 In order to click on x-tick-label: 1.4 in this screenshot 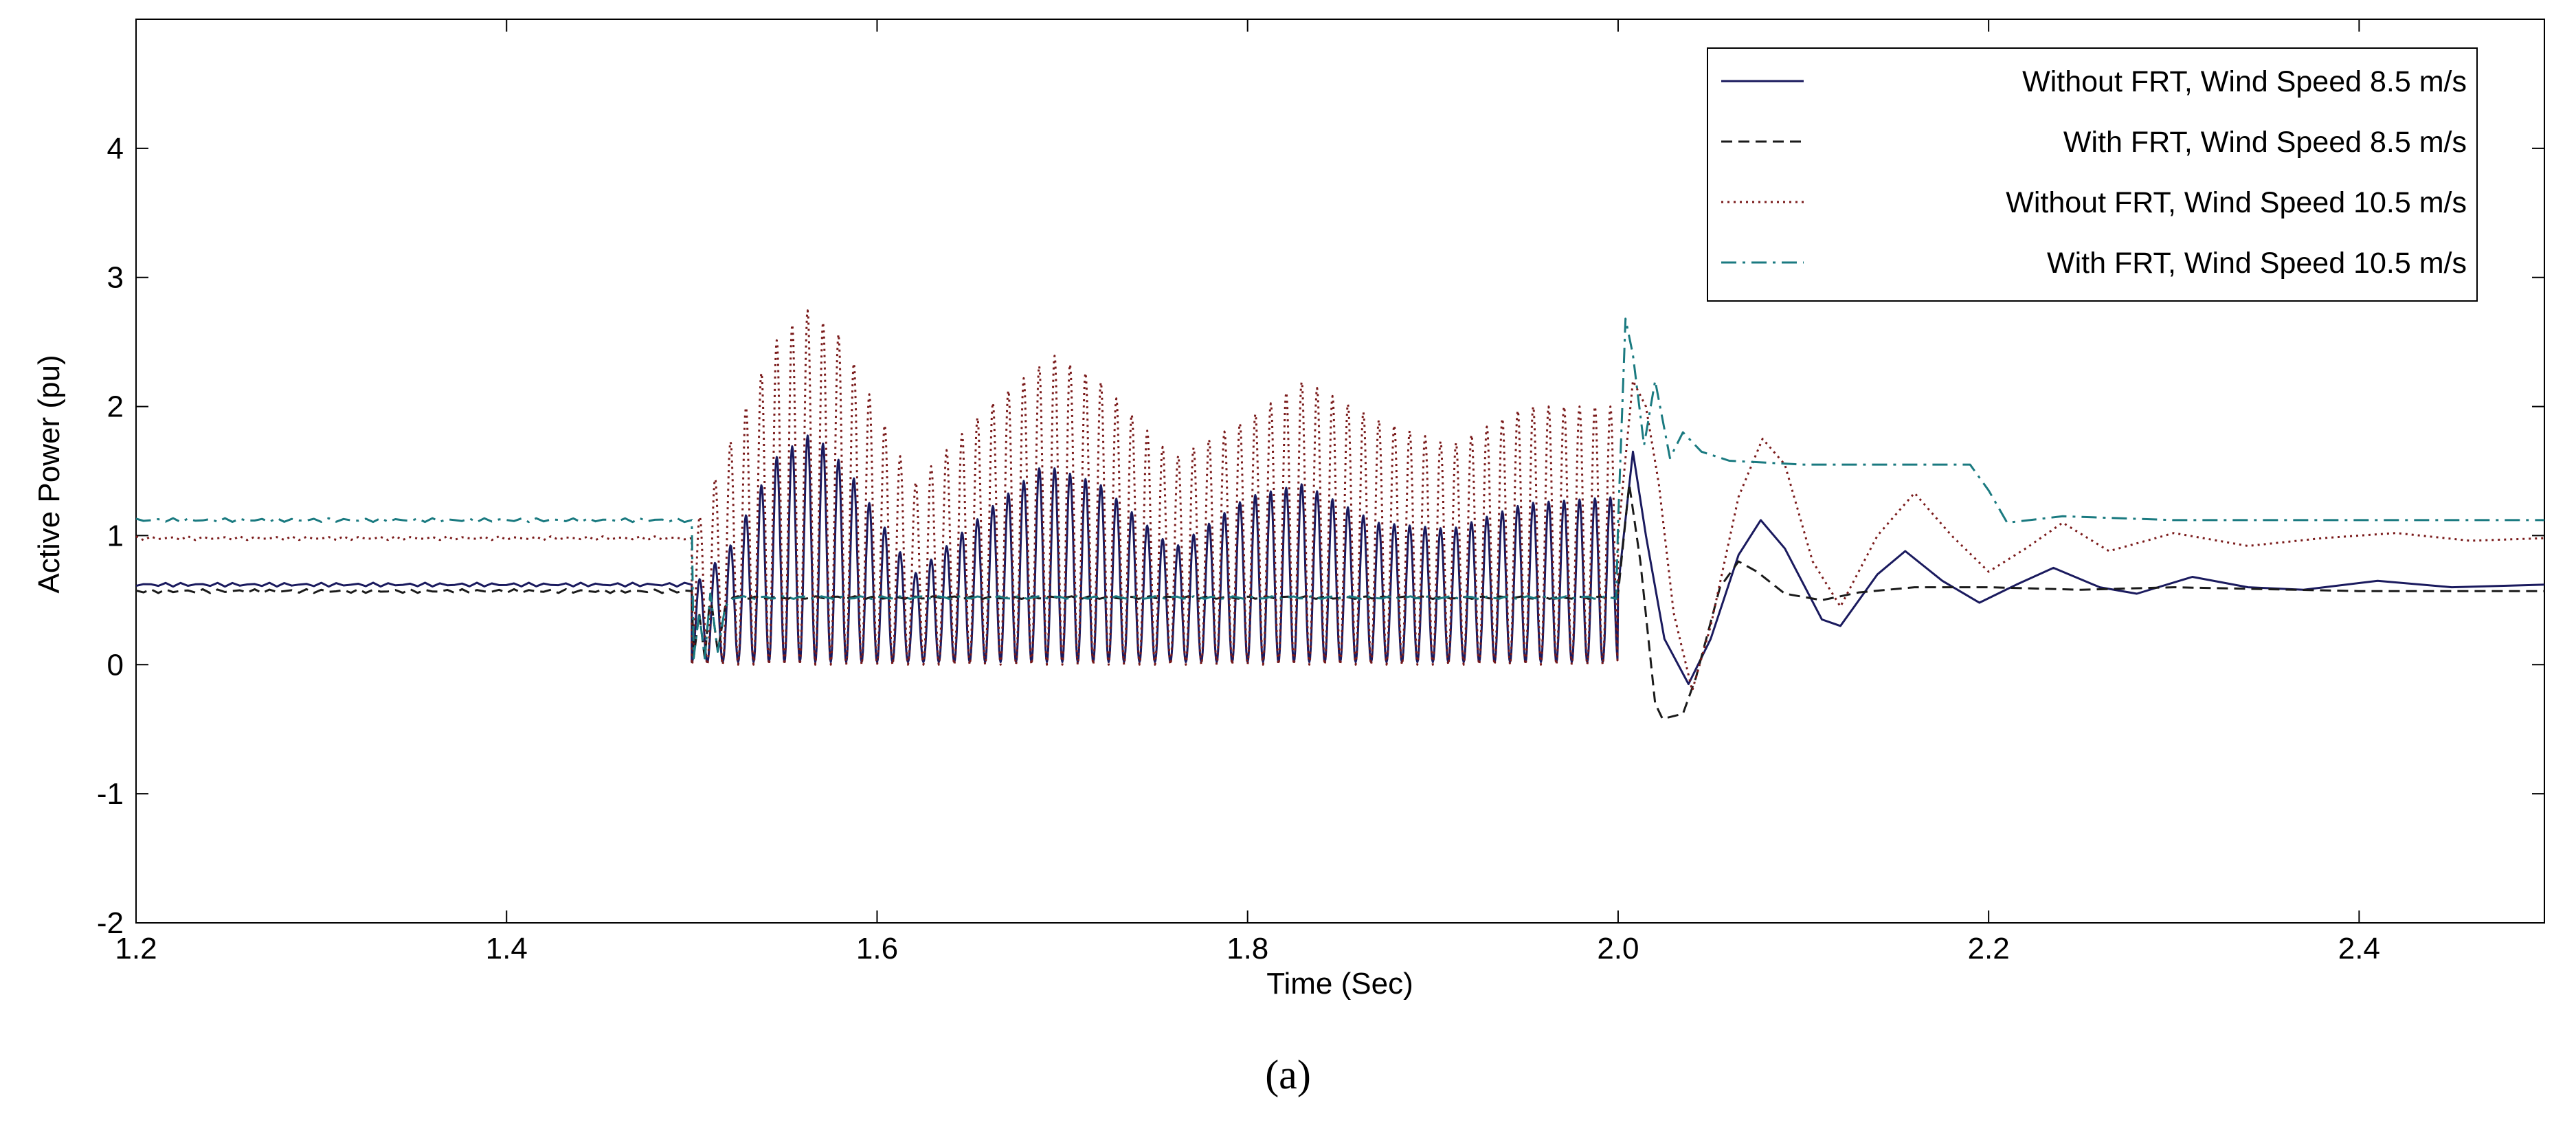, I will do `click(507, 948)`.